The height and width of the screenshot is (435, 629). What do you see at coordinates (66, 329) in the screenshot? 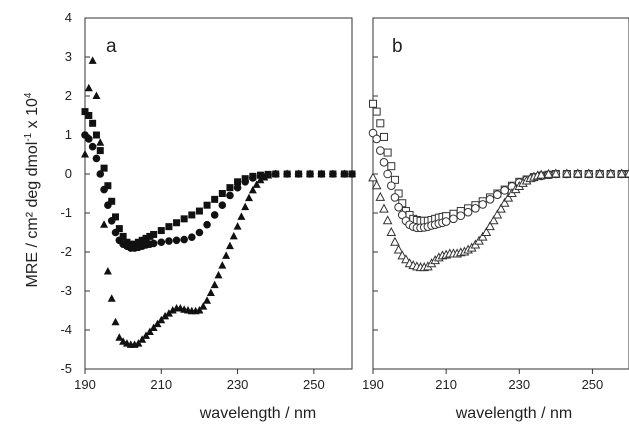
I see `y-tick-label: -4` at bounding box center [66, 329].